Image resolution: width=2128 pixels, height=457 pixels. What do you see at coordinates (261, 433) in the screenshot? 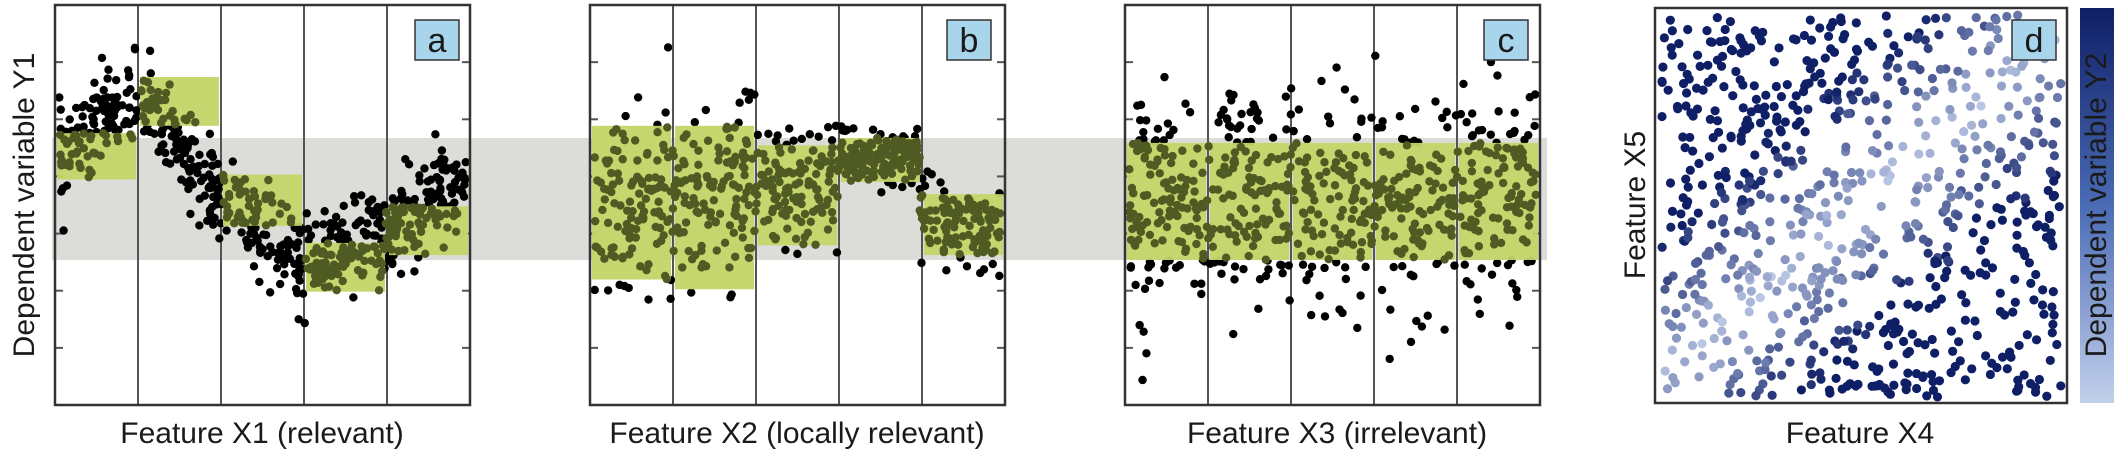
I see `xlabel-a: Feature X1 (relevant)` at bounding box center [261, 433].